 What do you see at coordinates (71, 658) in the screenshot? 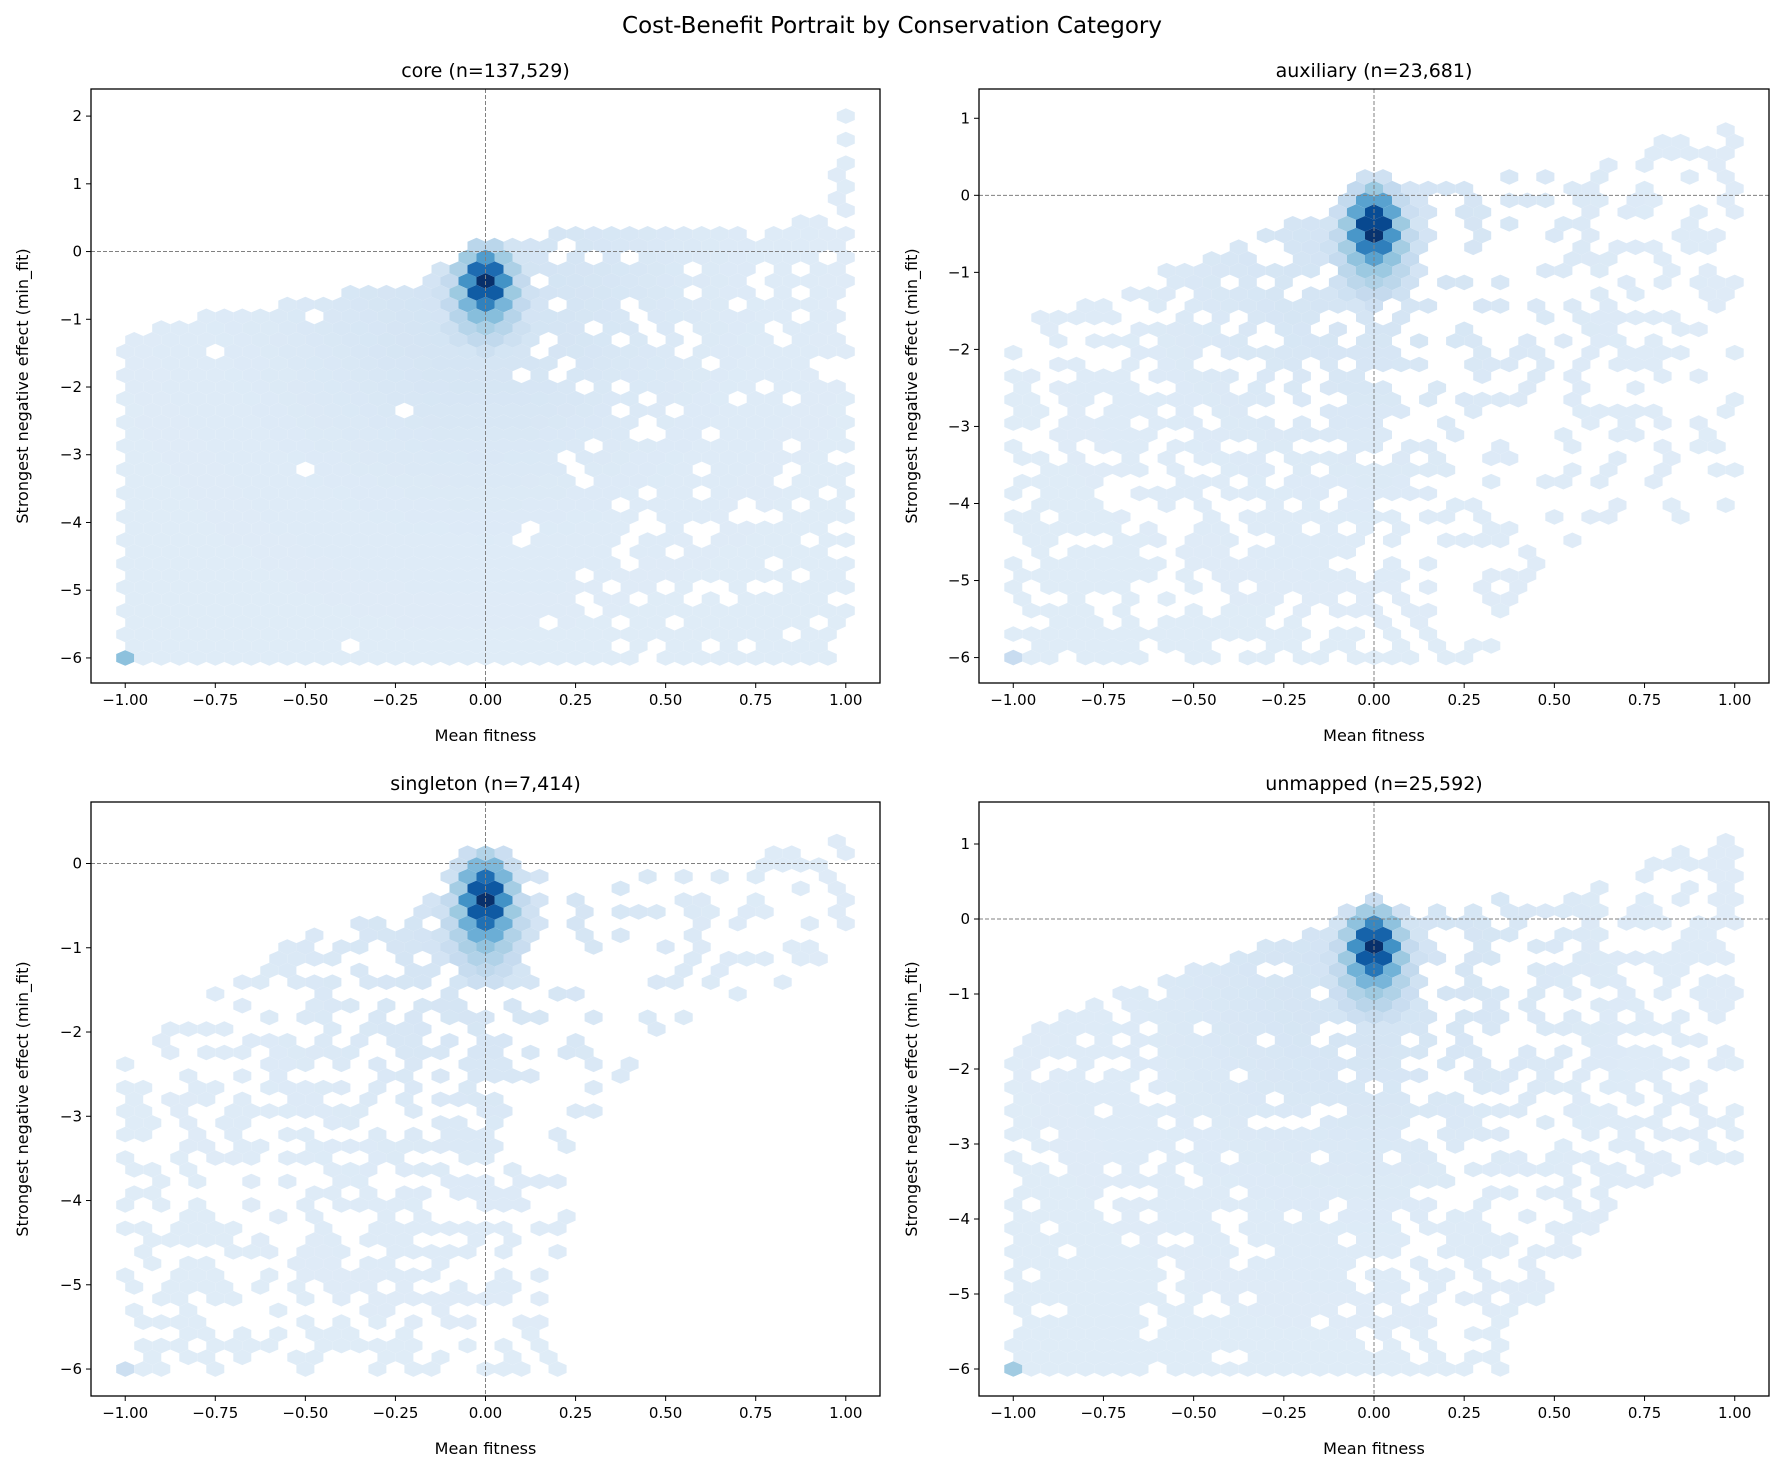
I see `y-tick-label: −6` at bounding box center [71, 658].